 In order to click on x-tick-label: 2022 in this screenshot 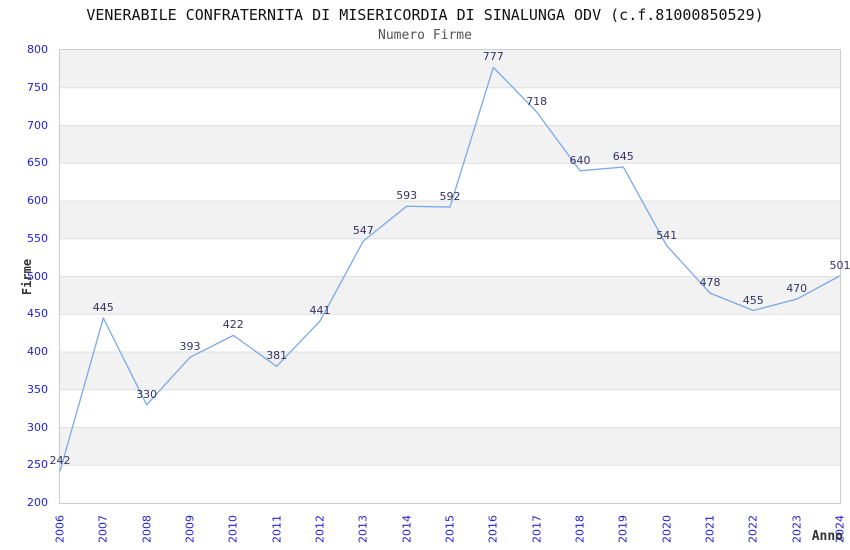, I will do `click(753, 529)`.